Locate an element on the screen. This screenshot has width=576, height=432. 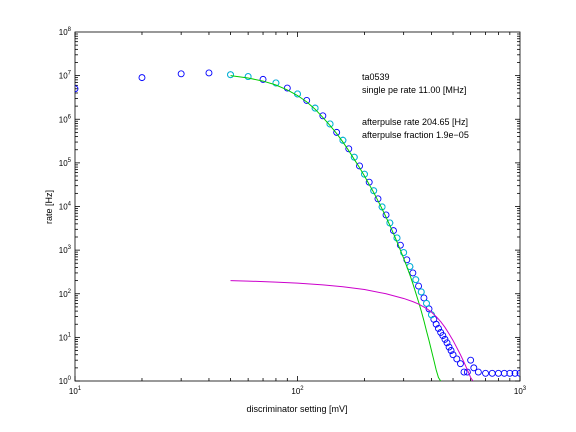
x-tick-label: 10² is located at coordinates (297, 391).